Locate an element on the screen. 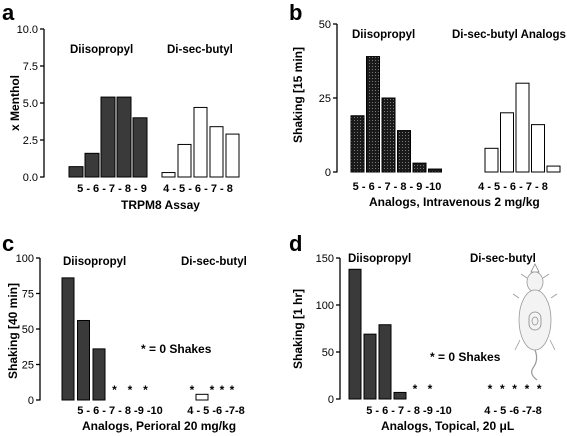 The height and width of the screenshot is (436, 567). y-tick-label: 75 is located at coordinates (28, 295).